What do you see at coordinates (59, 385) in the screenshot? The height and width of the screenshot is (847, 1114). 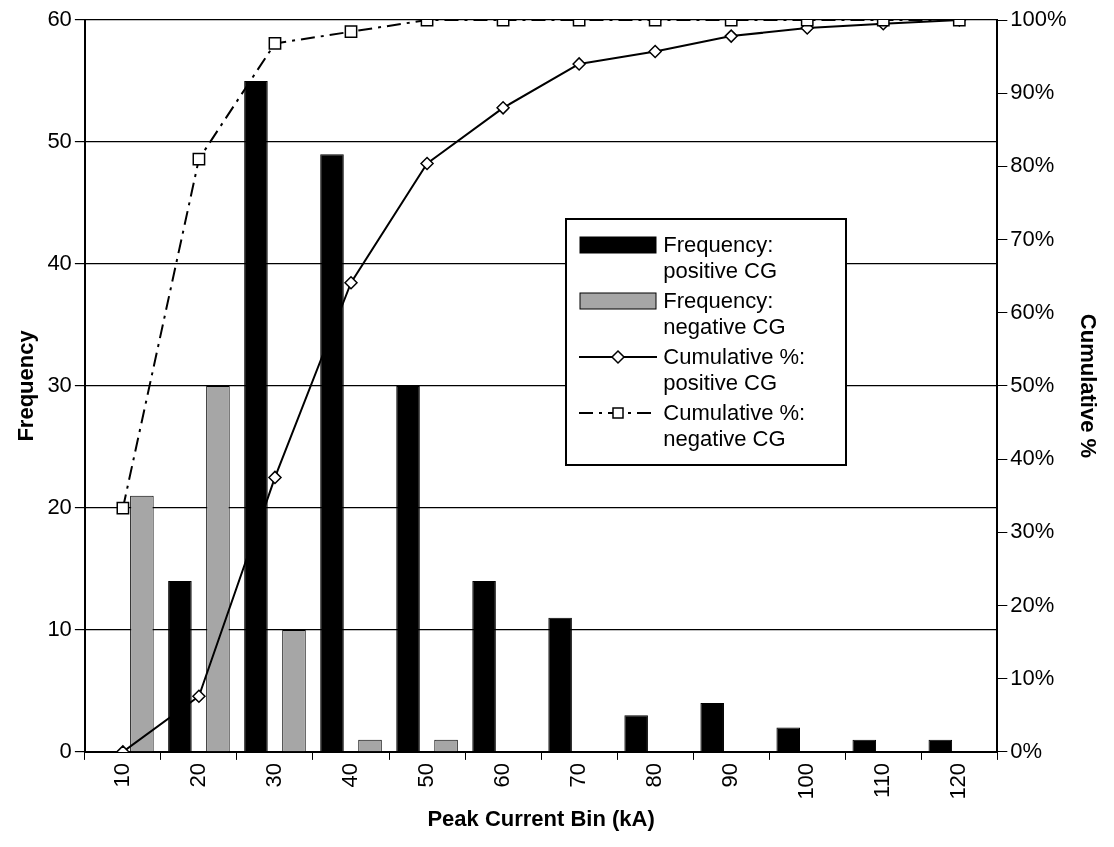 I see `y-tick-label: 30` at bounding box center [59, 385].